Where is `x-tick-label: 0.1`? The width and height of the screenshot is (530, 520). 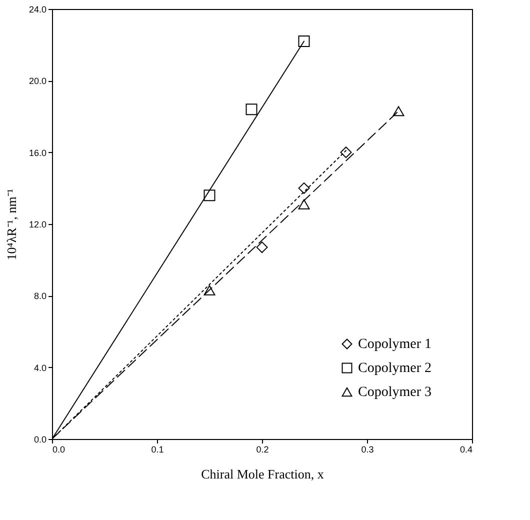 x-tick-label: 0.1 is located at coordinates (157, 449).